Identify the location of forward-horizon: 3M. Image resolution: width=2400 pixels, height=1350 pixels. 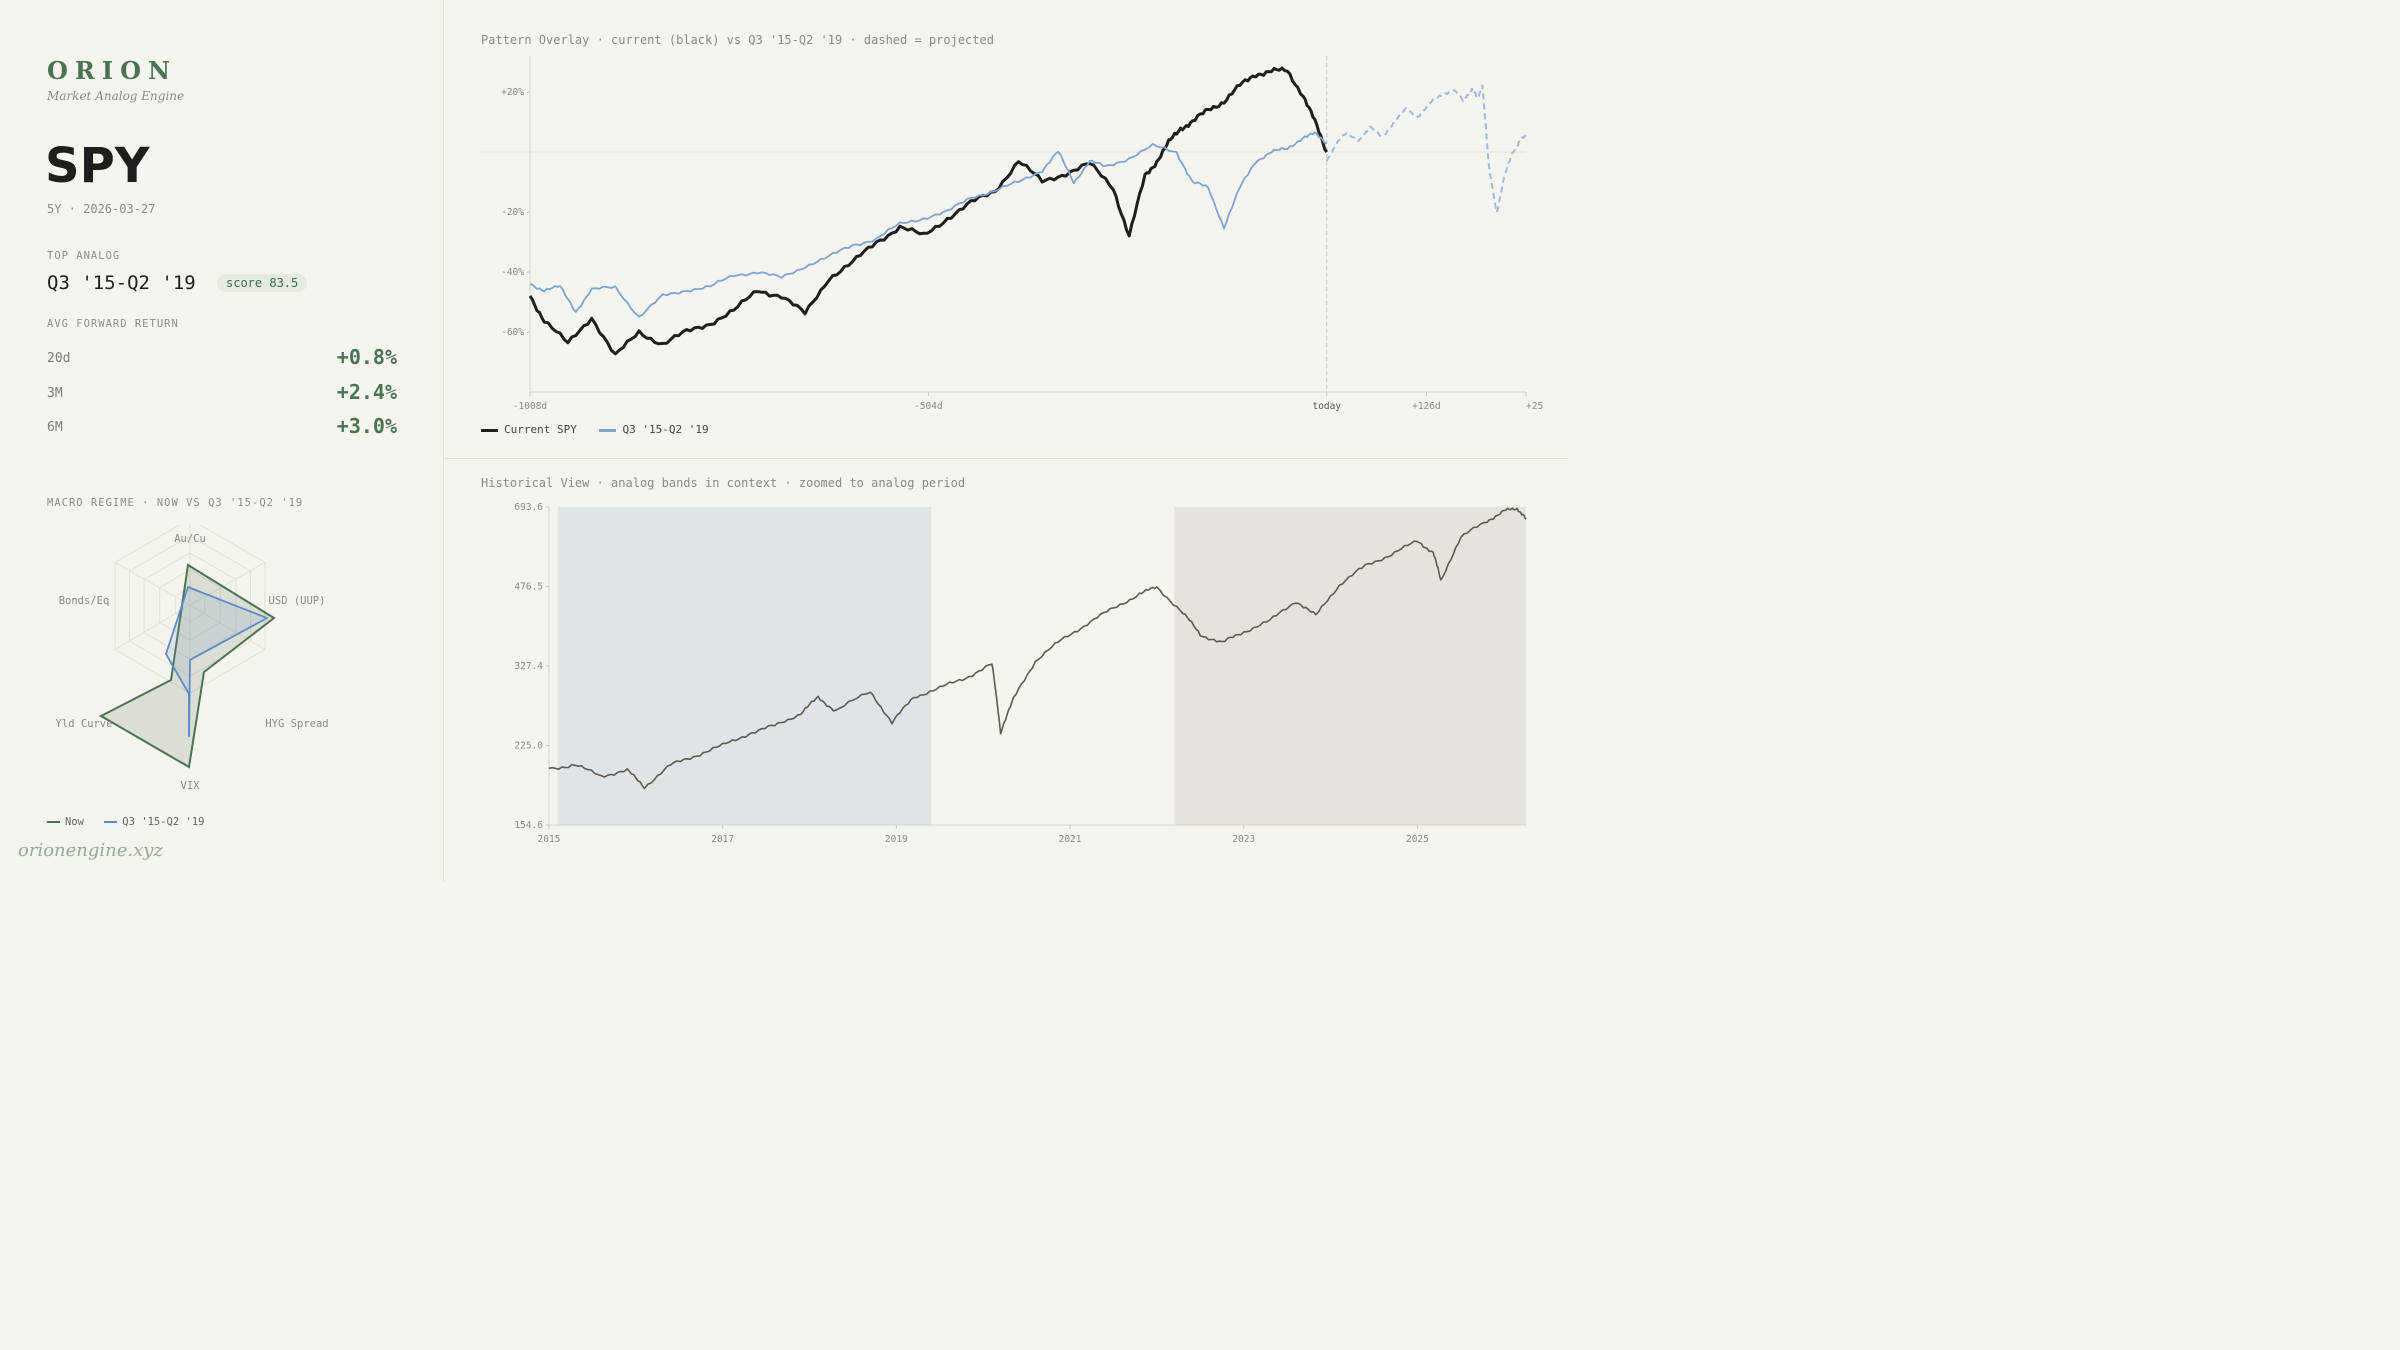
(55, 393).